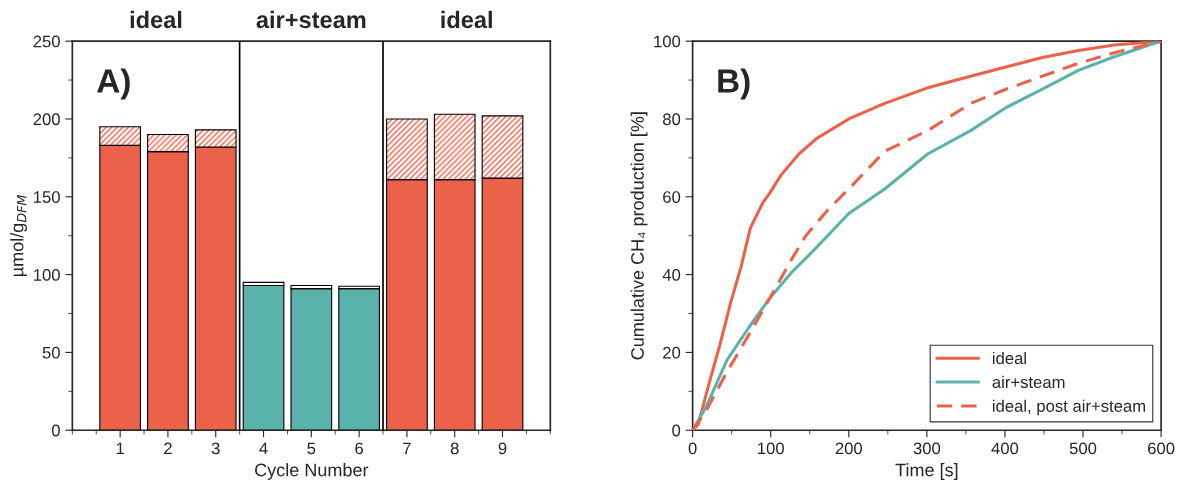  I want to click on x-axis-title: Cycle Number, so click(312, 471).